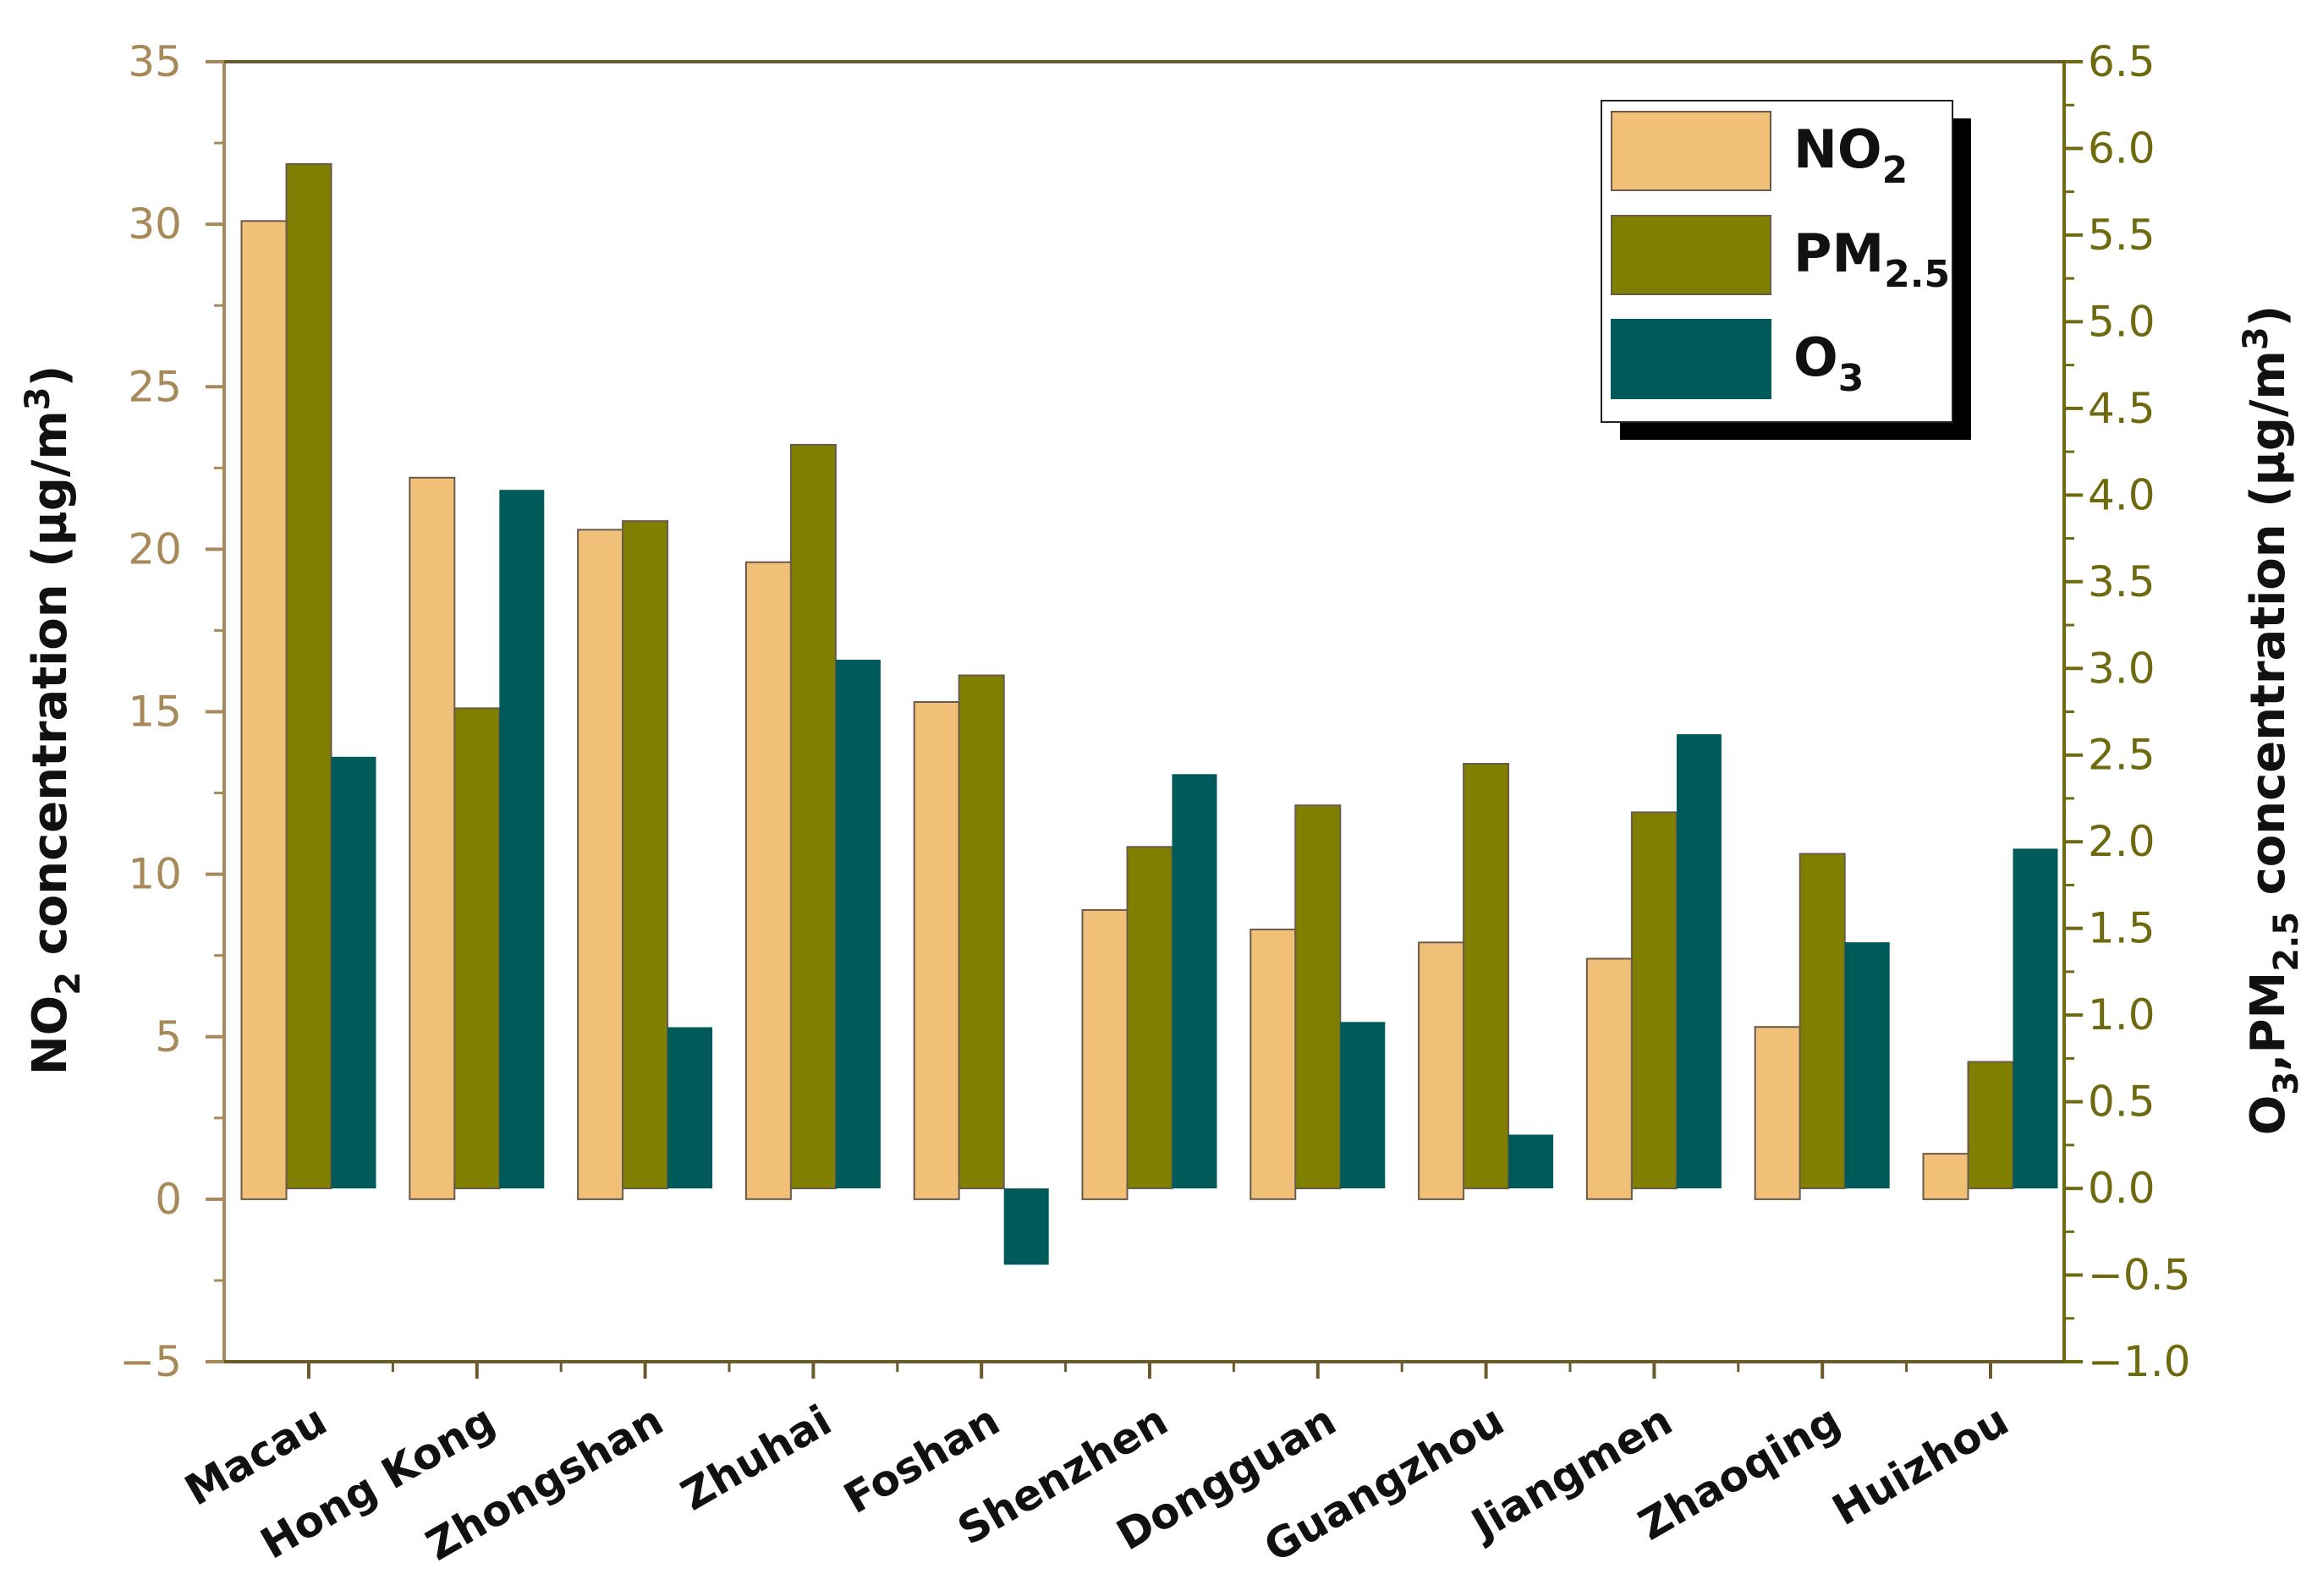 The height and width of the screenshot is (1596, 2323). What do you see at coordinates (2268, 631) in the screenshot?
I see `right-axis-title-part: concentration (µg/m` at bounding box center [2268, 631].